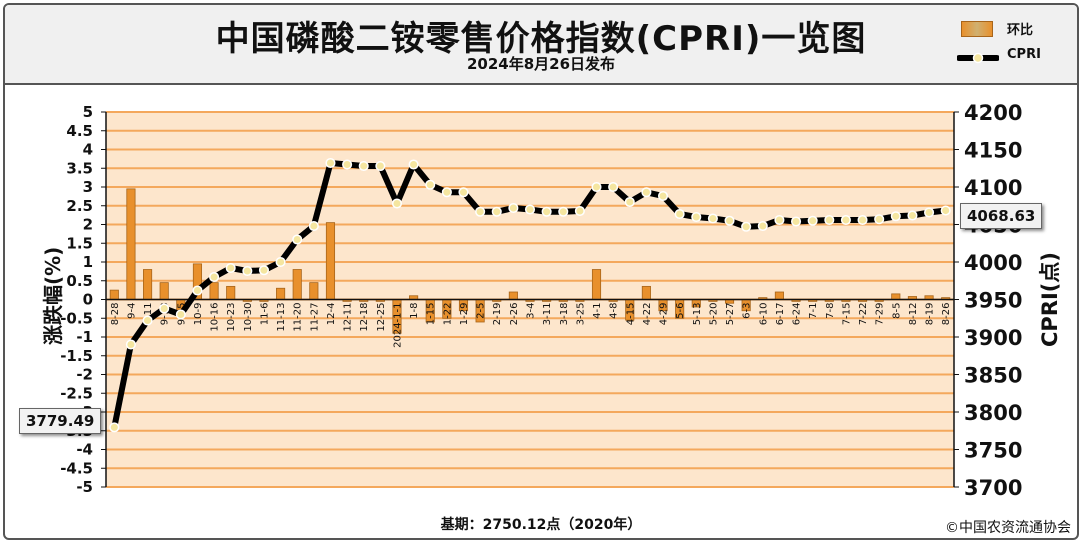 The height and width of the screenshot is (541, 1080). I want to click on x-tick-label: 2-5, so click(481, 311).